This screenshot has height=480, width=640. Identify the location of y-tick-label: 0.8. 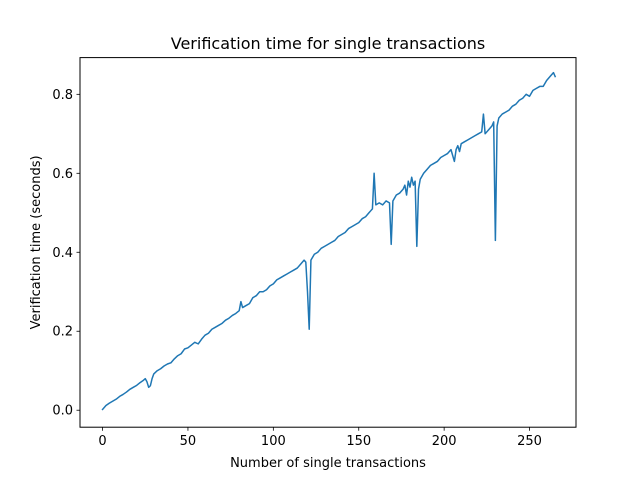
(62, 95).